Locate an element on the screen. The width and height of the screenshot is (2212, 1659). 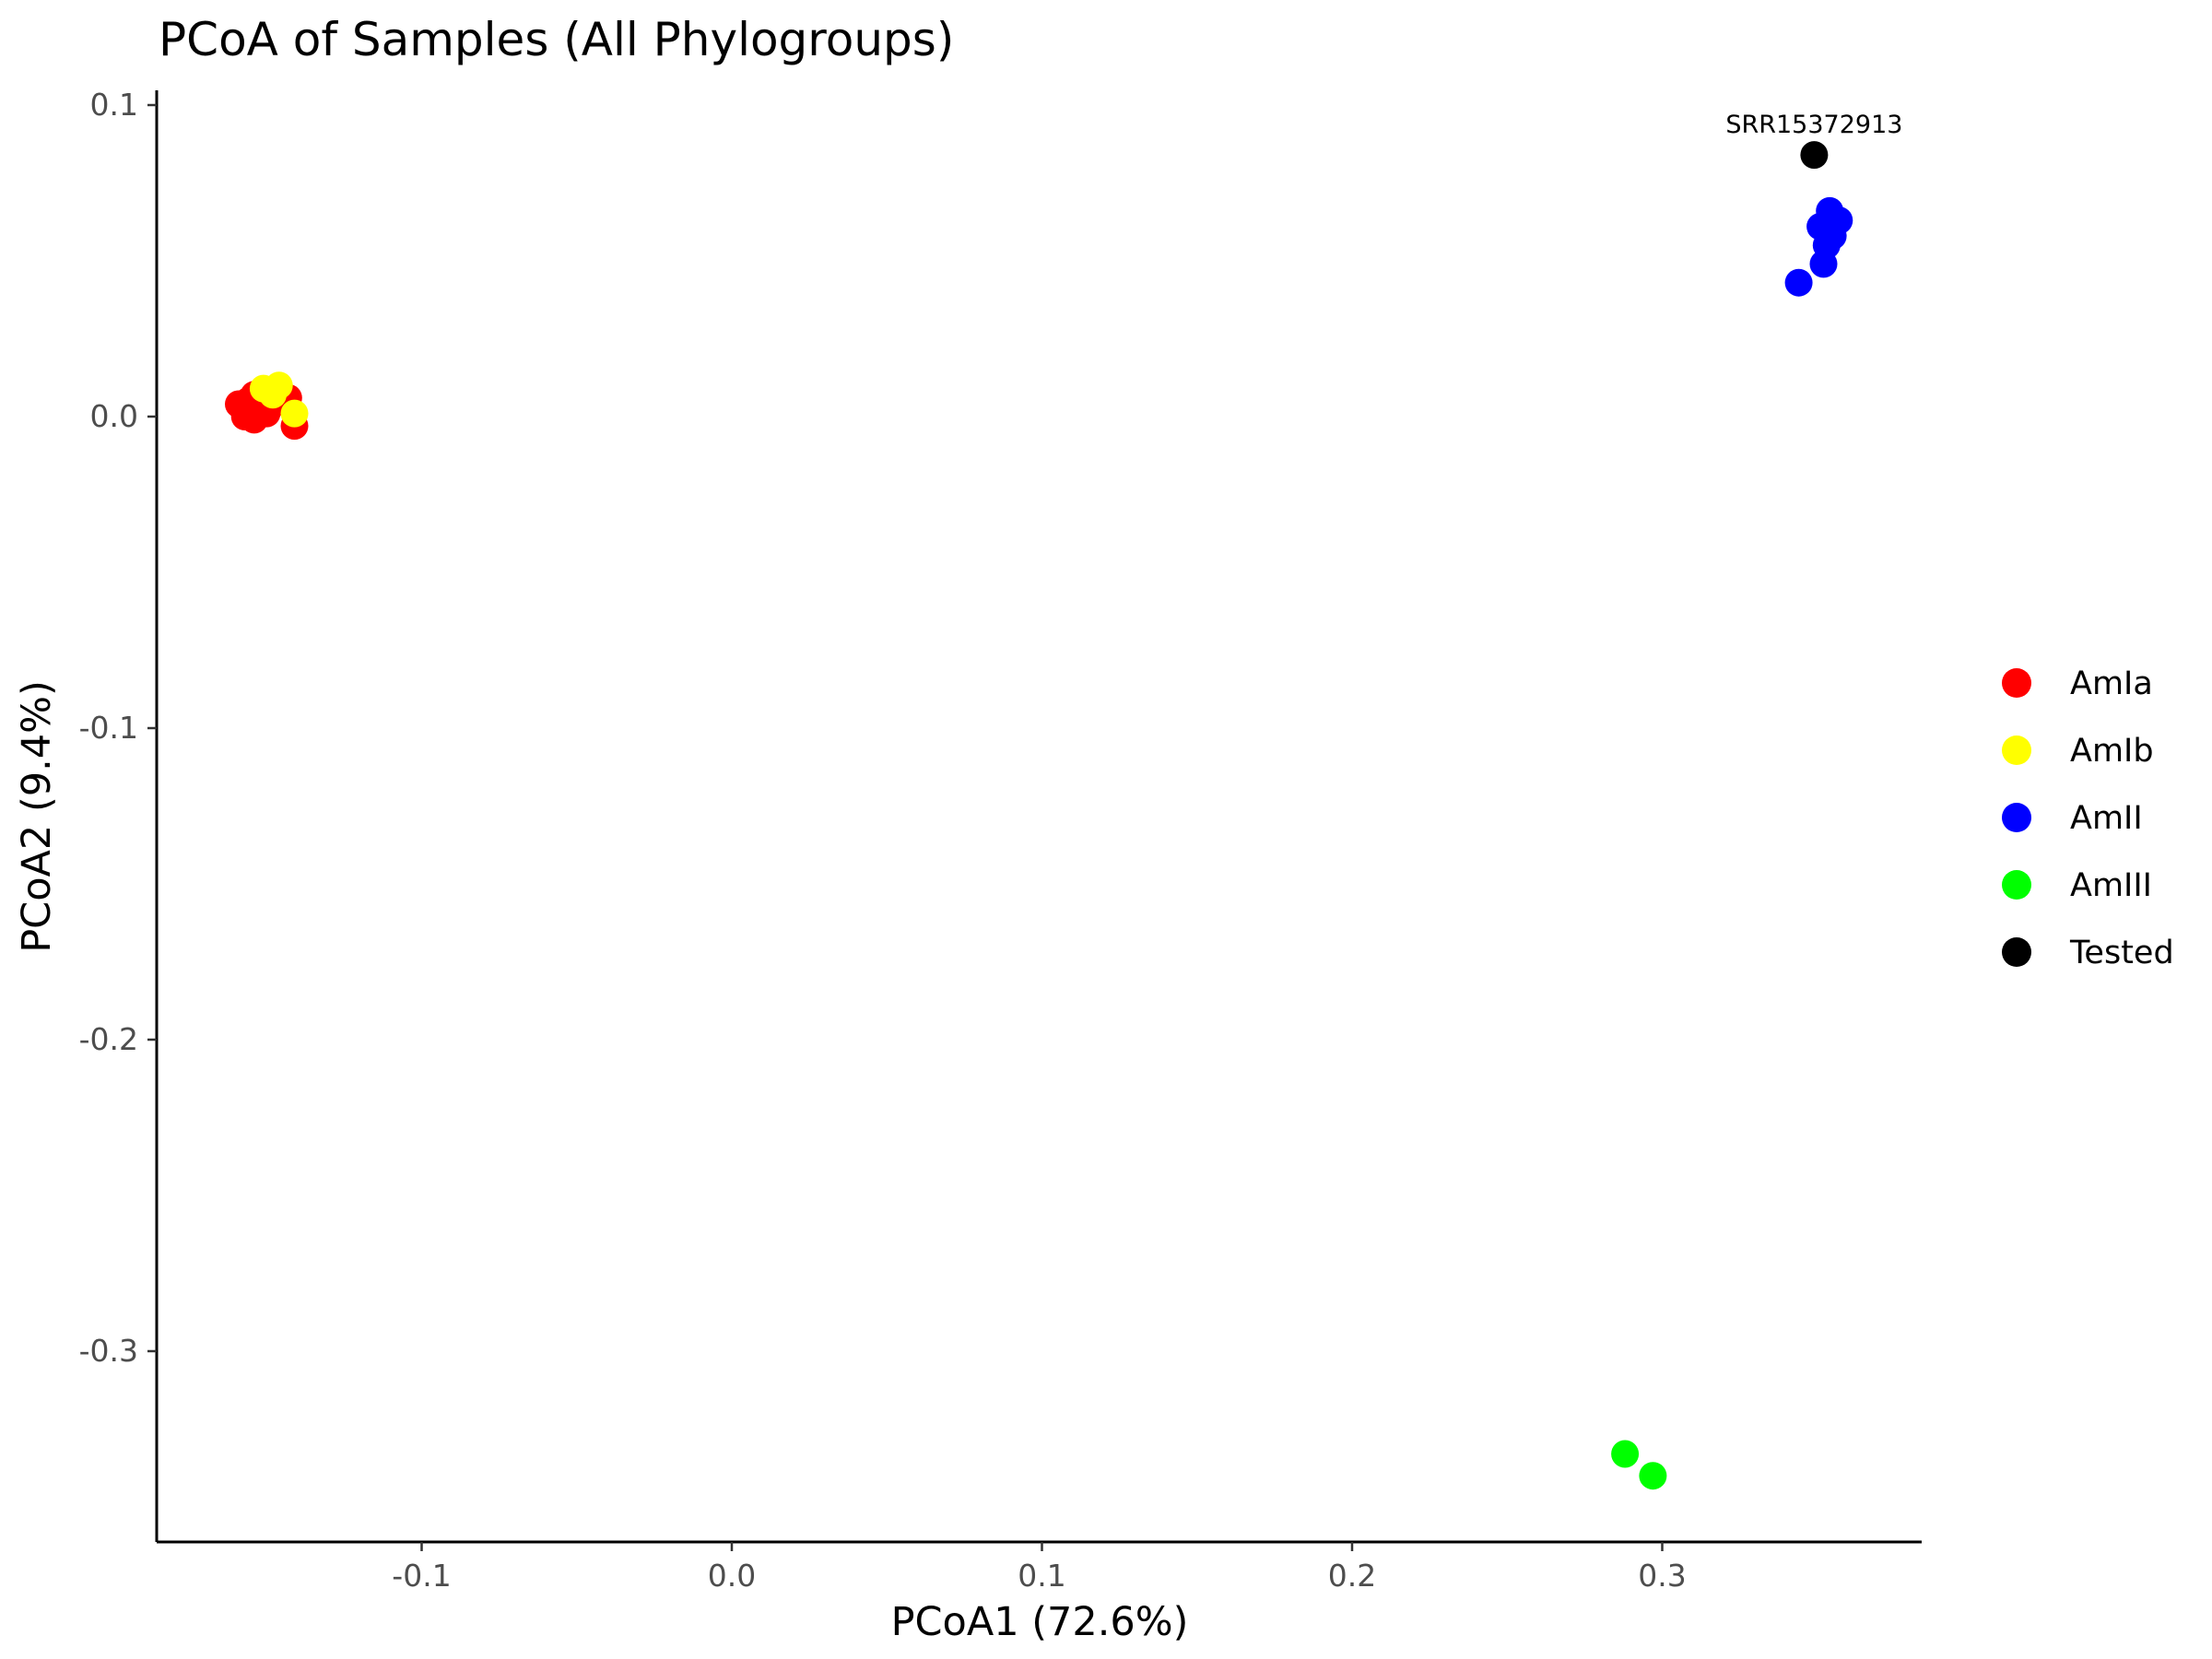
legend-item-amia: AmIa is located at coordinates (2077, 683).